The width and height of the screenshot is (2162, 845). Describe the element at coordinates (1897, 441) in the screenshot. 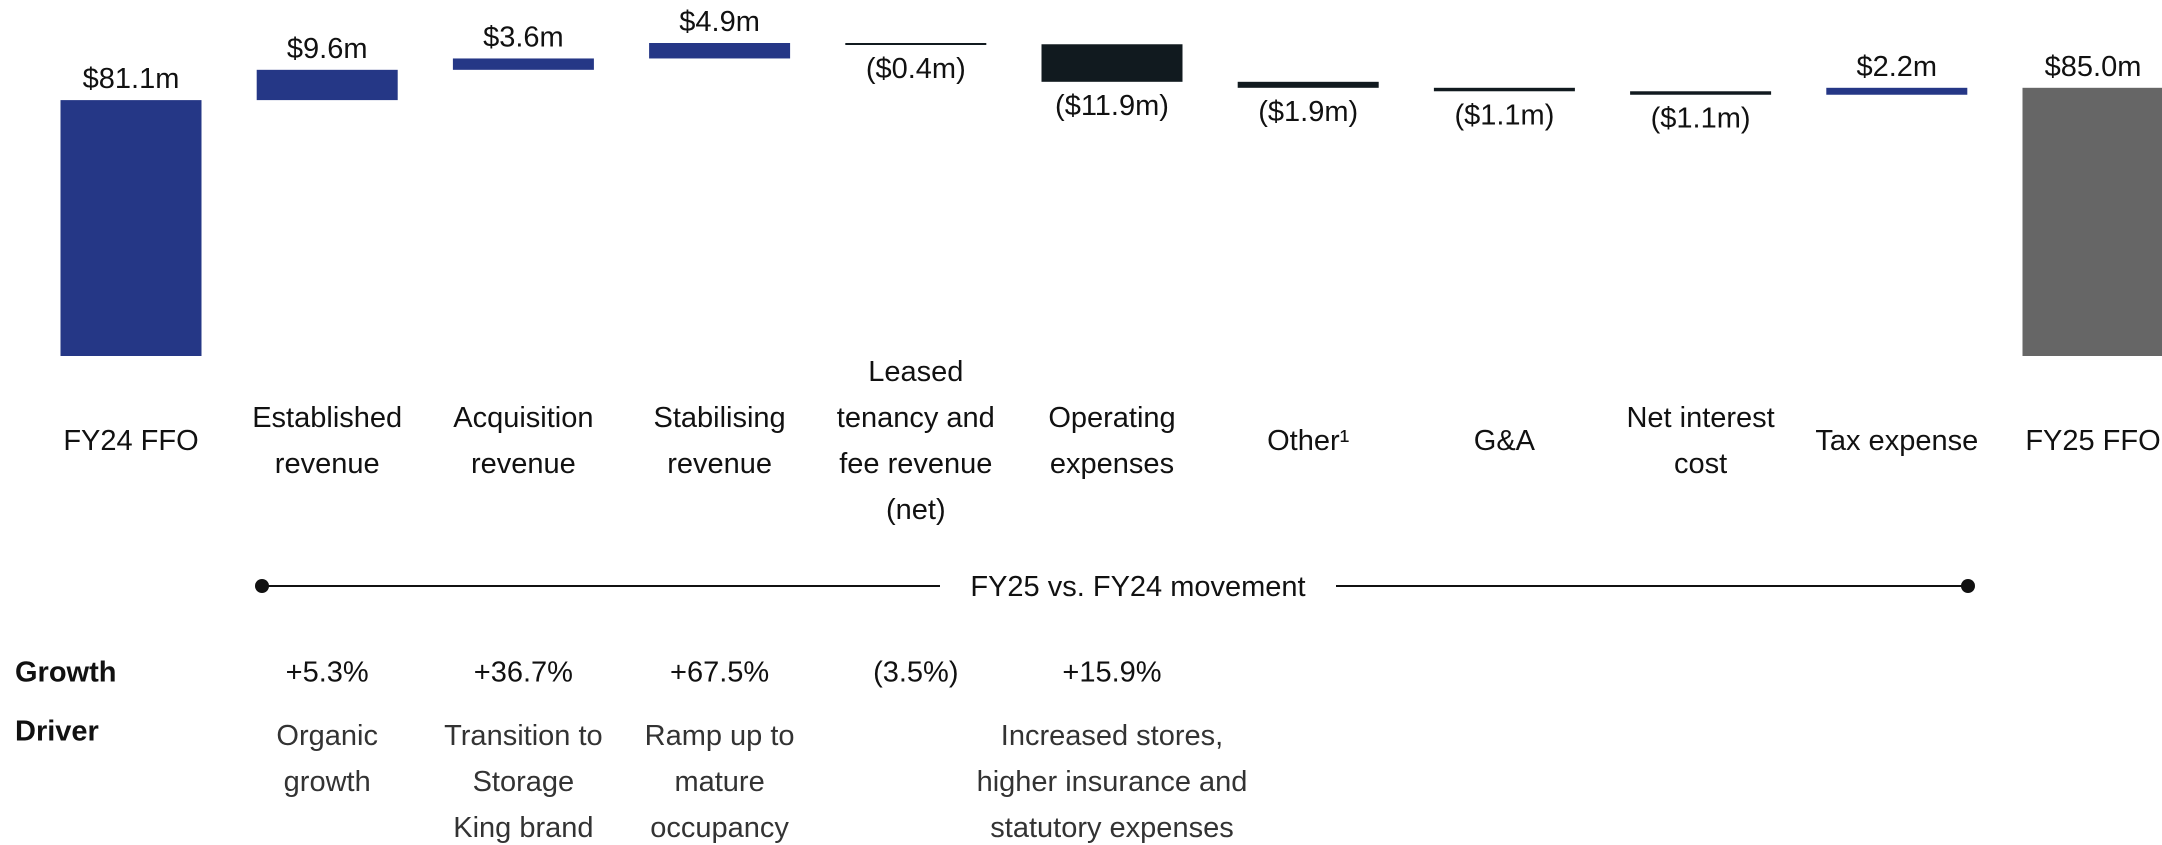

I see `category-label: Tax expense` at that location.